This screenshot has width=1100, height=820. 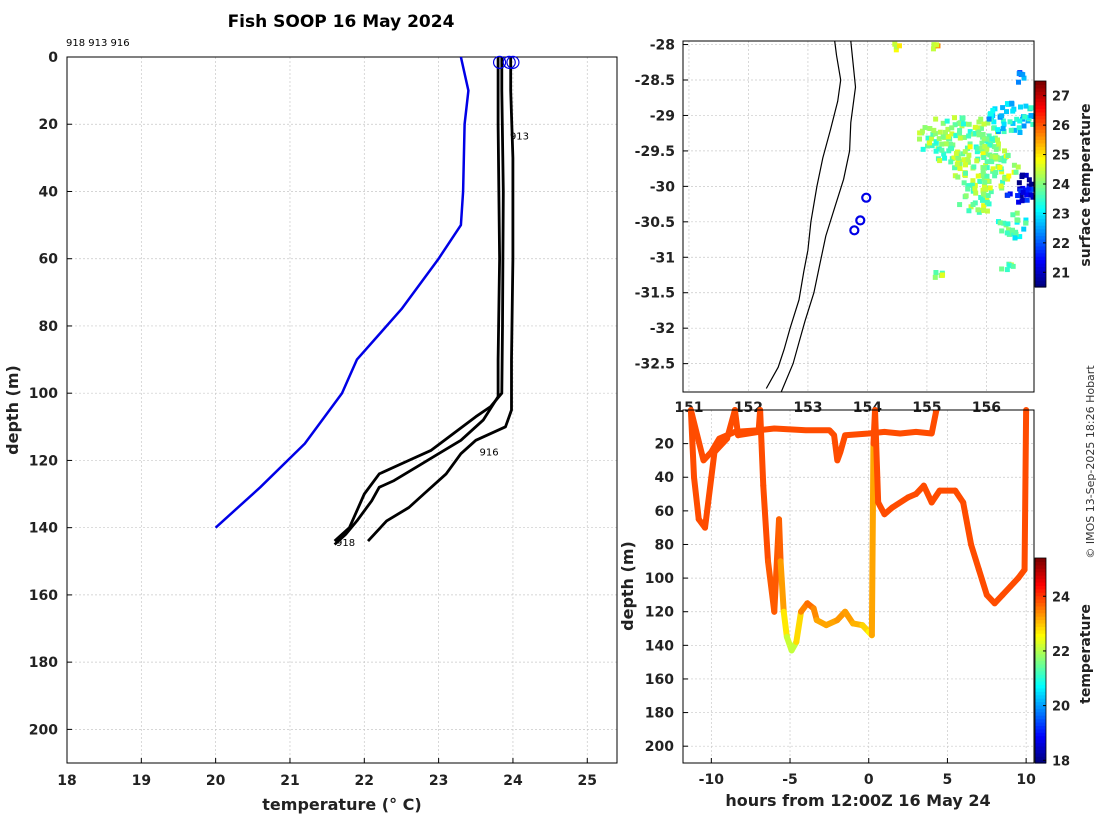 What do you see at coordinates (43, 596) in the screenshot?
I see `profile-y-tick-label: 160` at bounding box center [43, 596].